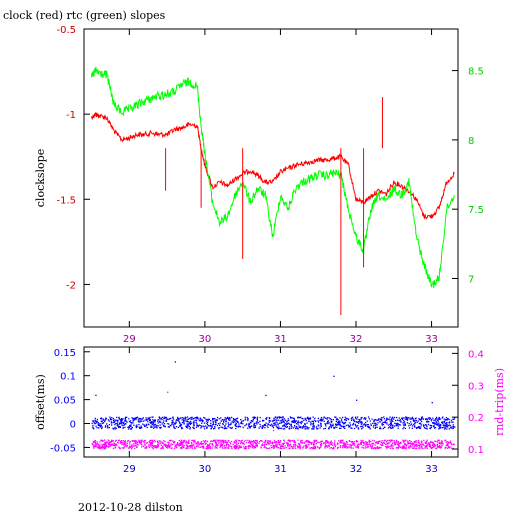 The image size is (512, 512). Describe the element at coordinates (431, 469) in the screenshot. I see `bottom-x-tick-label: 33` at that location.